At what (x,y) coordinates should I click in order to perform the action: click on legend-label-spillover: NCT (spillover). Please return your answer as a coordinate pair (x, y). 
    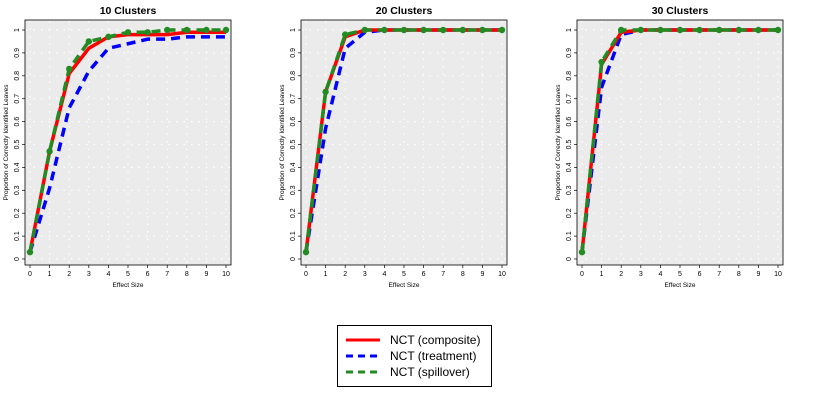
    Looking at the image, I should click on (430, 372).